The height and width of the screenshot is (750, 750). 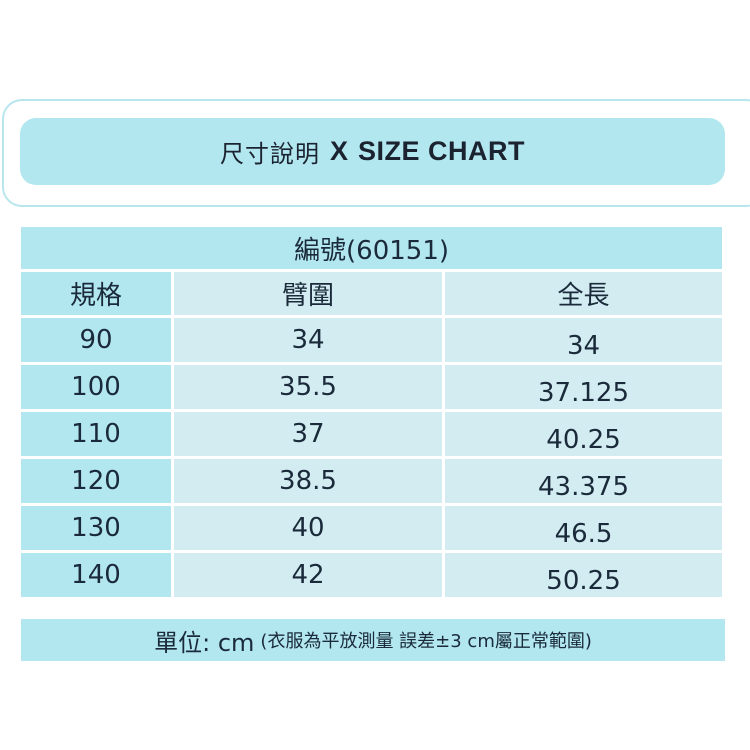 What do you see at coordinates (338, 151) in the screenshot?
I see `banner-separator: X` at bounding box center [338, 151].